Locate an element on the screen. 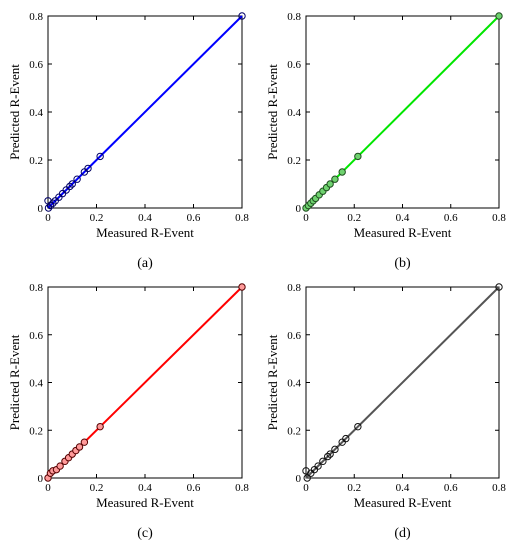 This screenshot has width=515, height=550. panel-label: (b) is located at coordinates (402, 263).